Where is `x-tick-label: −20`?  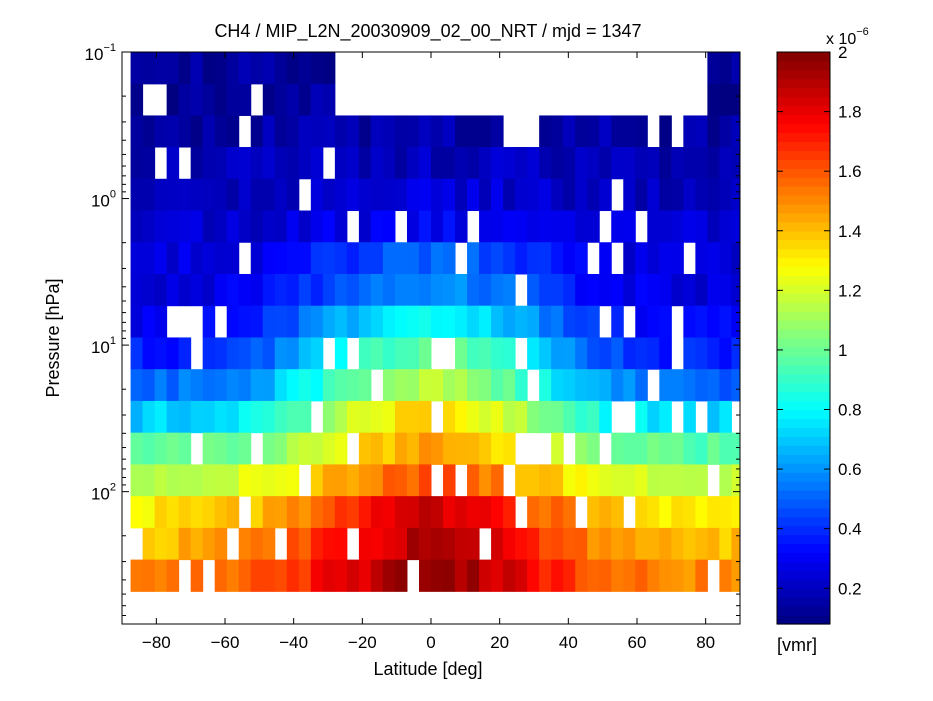
x-tick-label: −20 is located at coordinates (362, 642).